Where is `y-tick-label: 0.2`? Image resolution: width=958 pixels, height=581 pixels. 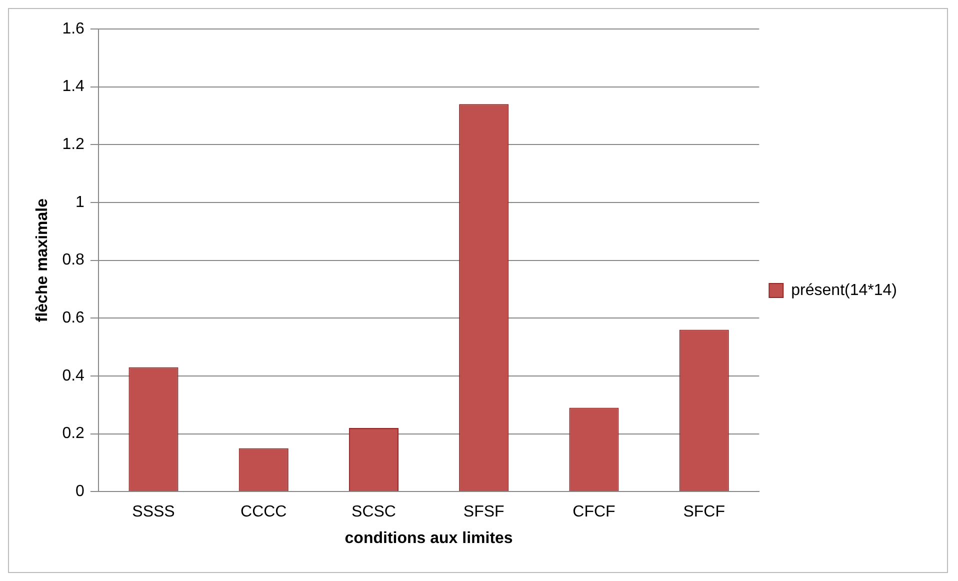 y-tick-label: 0.2 is located at coordinates (73, 433).